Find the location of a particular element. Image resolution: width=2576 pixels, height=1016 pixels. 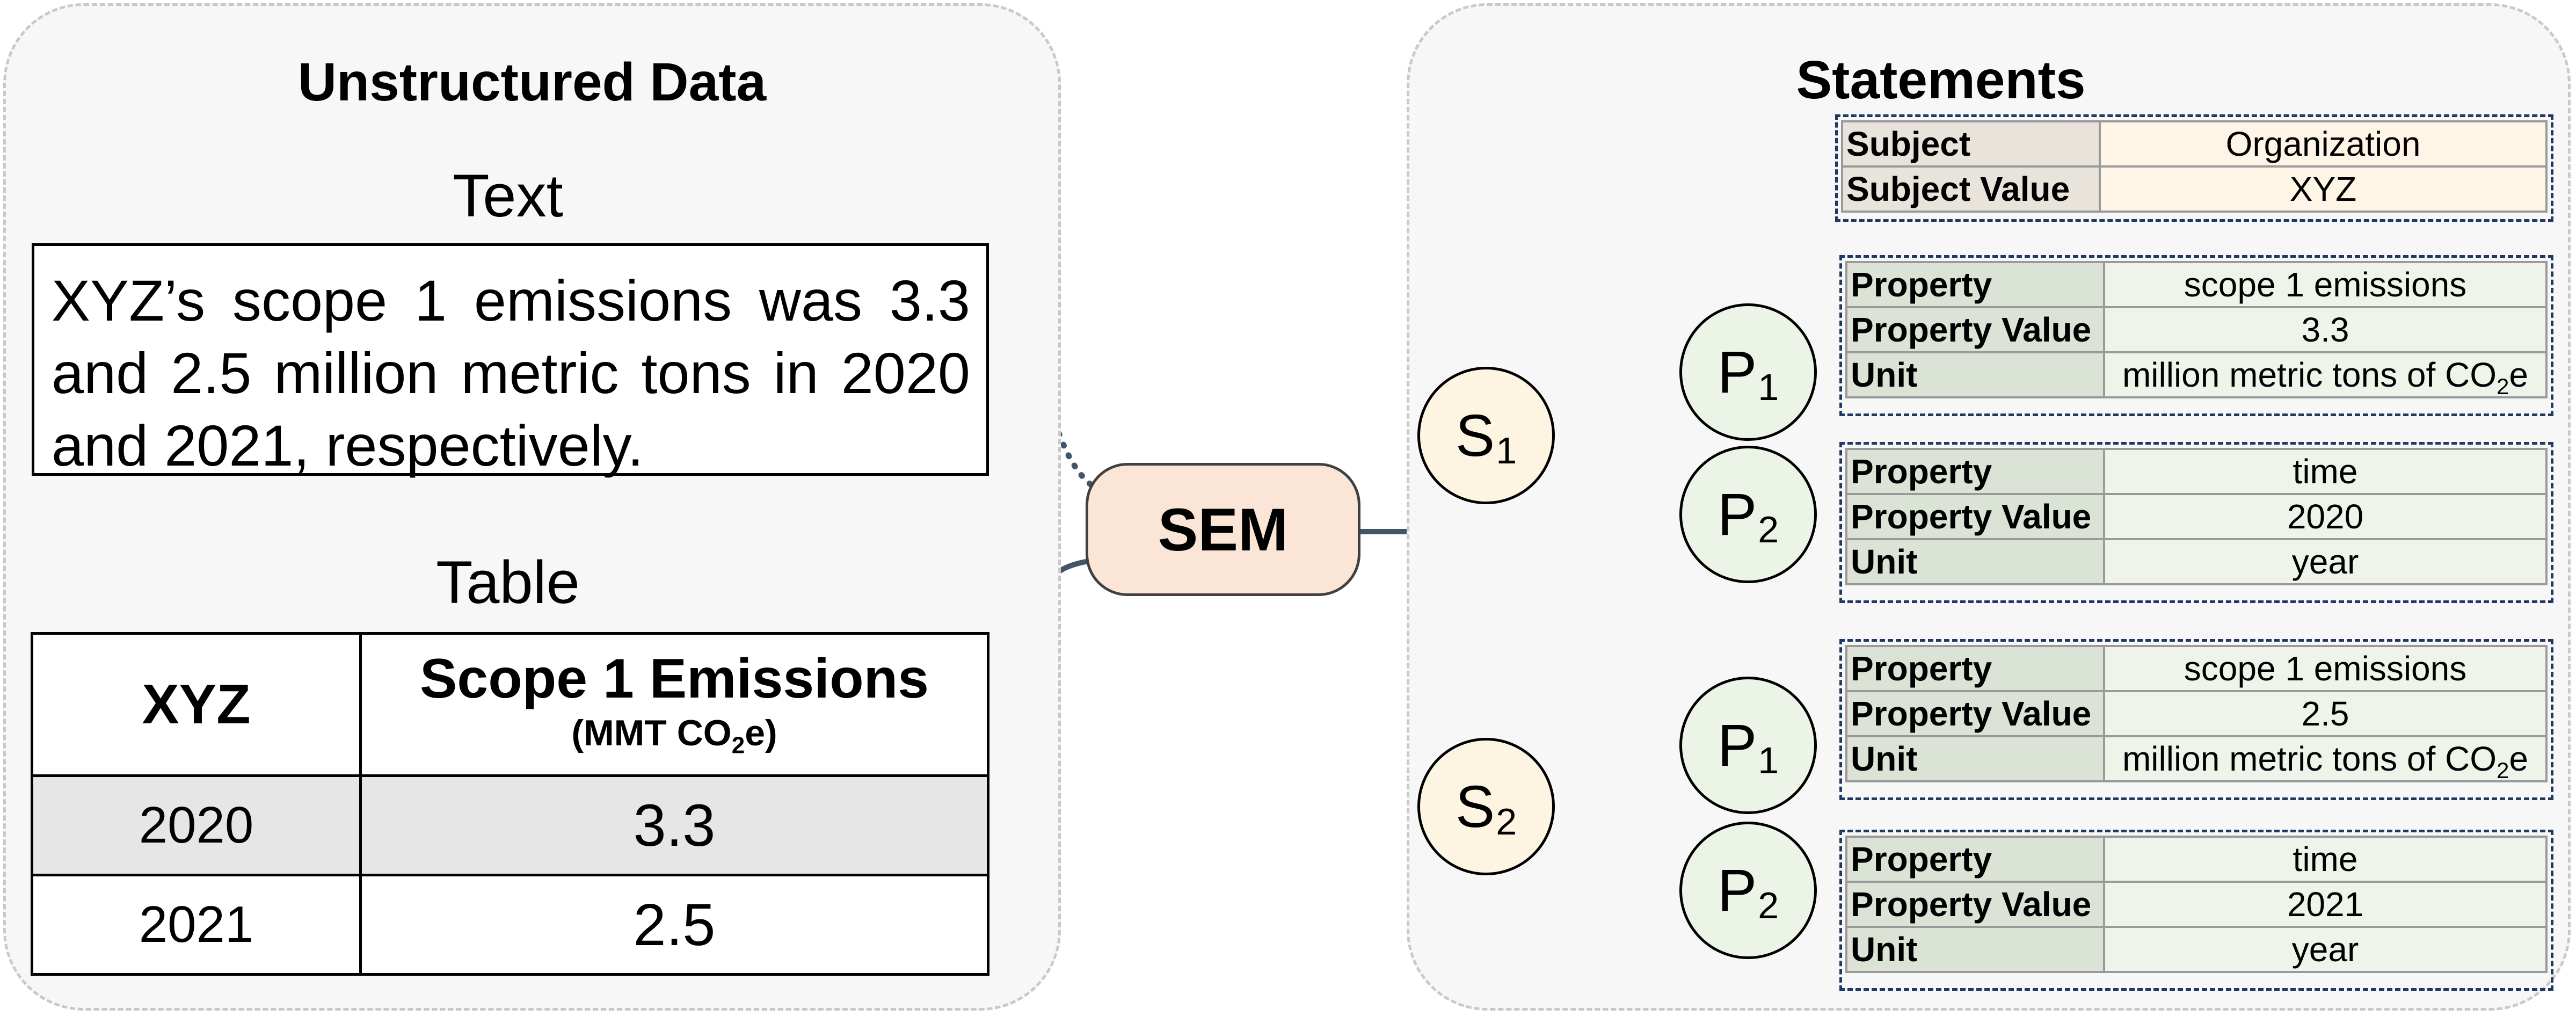

property-row: Property Value 2.5 is located at coordinates (2196, 713).